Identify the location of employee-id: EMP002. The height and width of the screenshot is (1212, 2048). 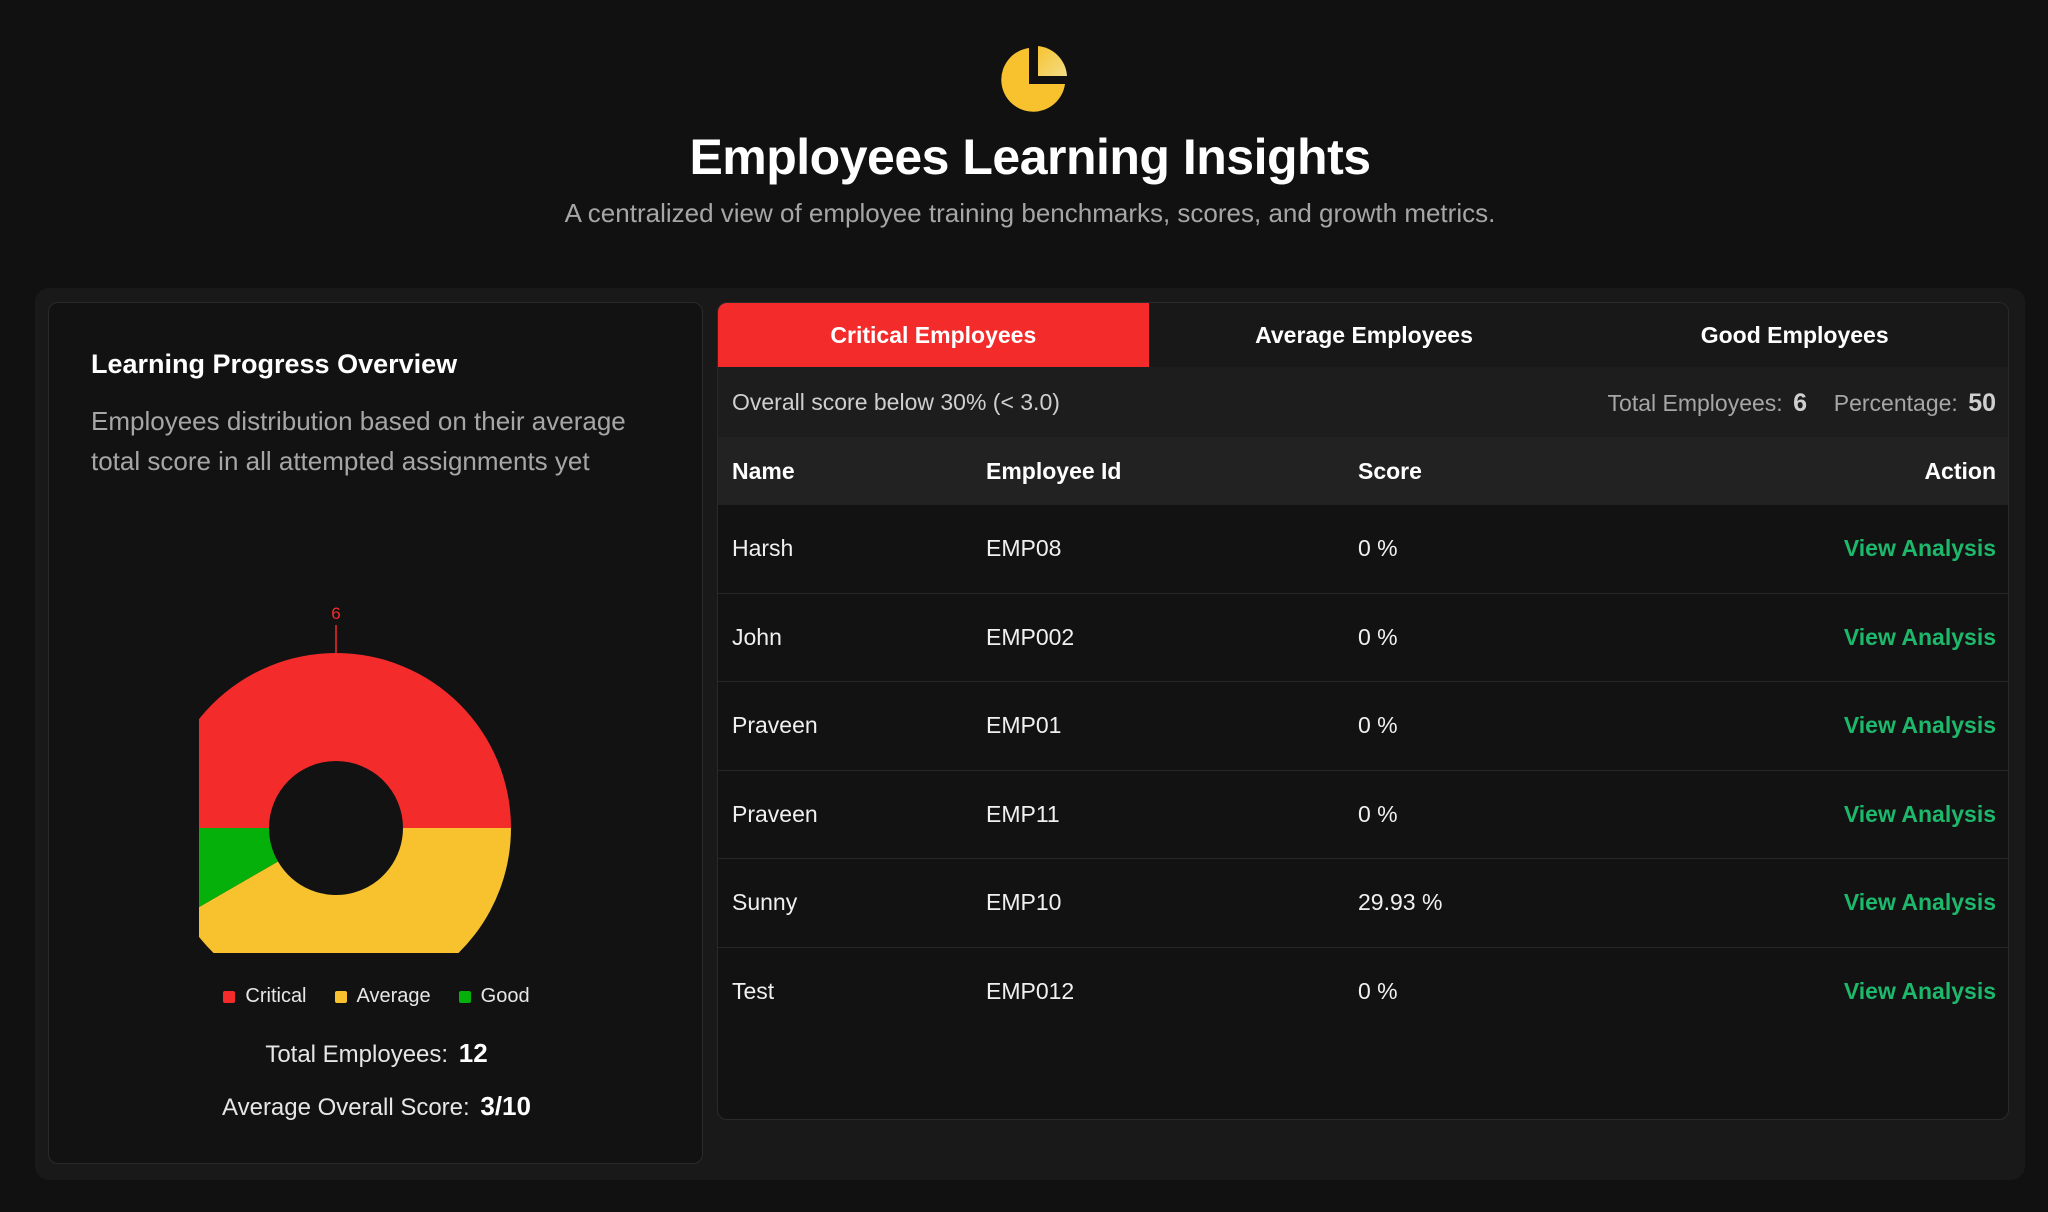
(1030, 636).